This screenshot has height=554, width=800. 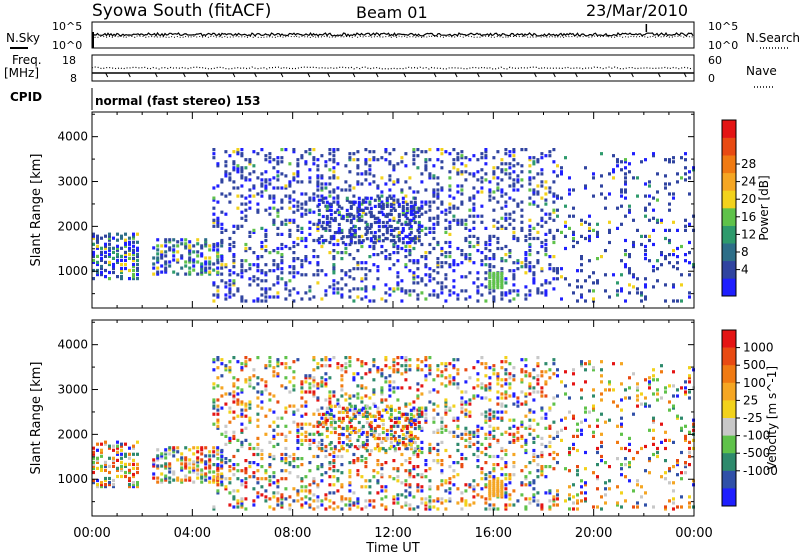 What do you see at coordinates (354, 75) in the screenshot?
I see `freq-dip` at bounding box center [354, 75].